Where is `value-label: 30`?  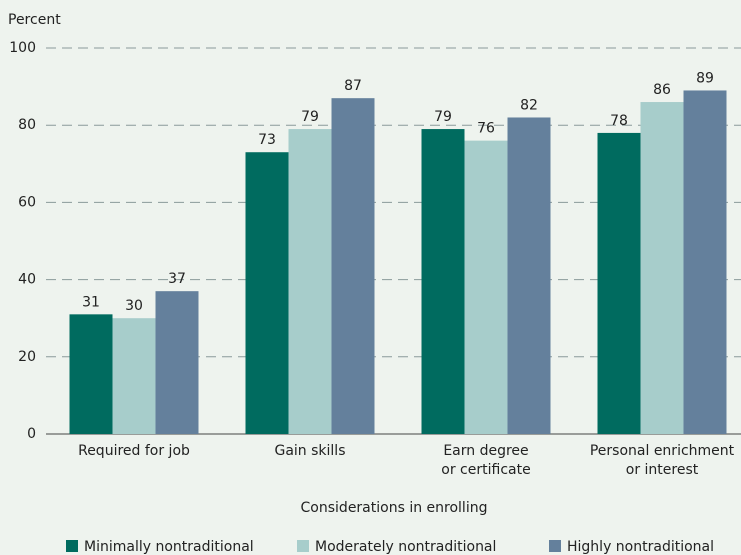
value-label: 30 is located at coordinates (134, 306).